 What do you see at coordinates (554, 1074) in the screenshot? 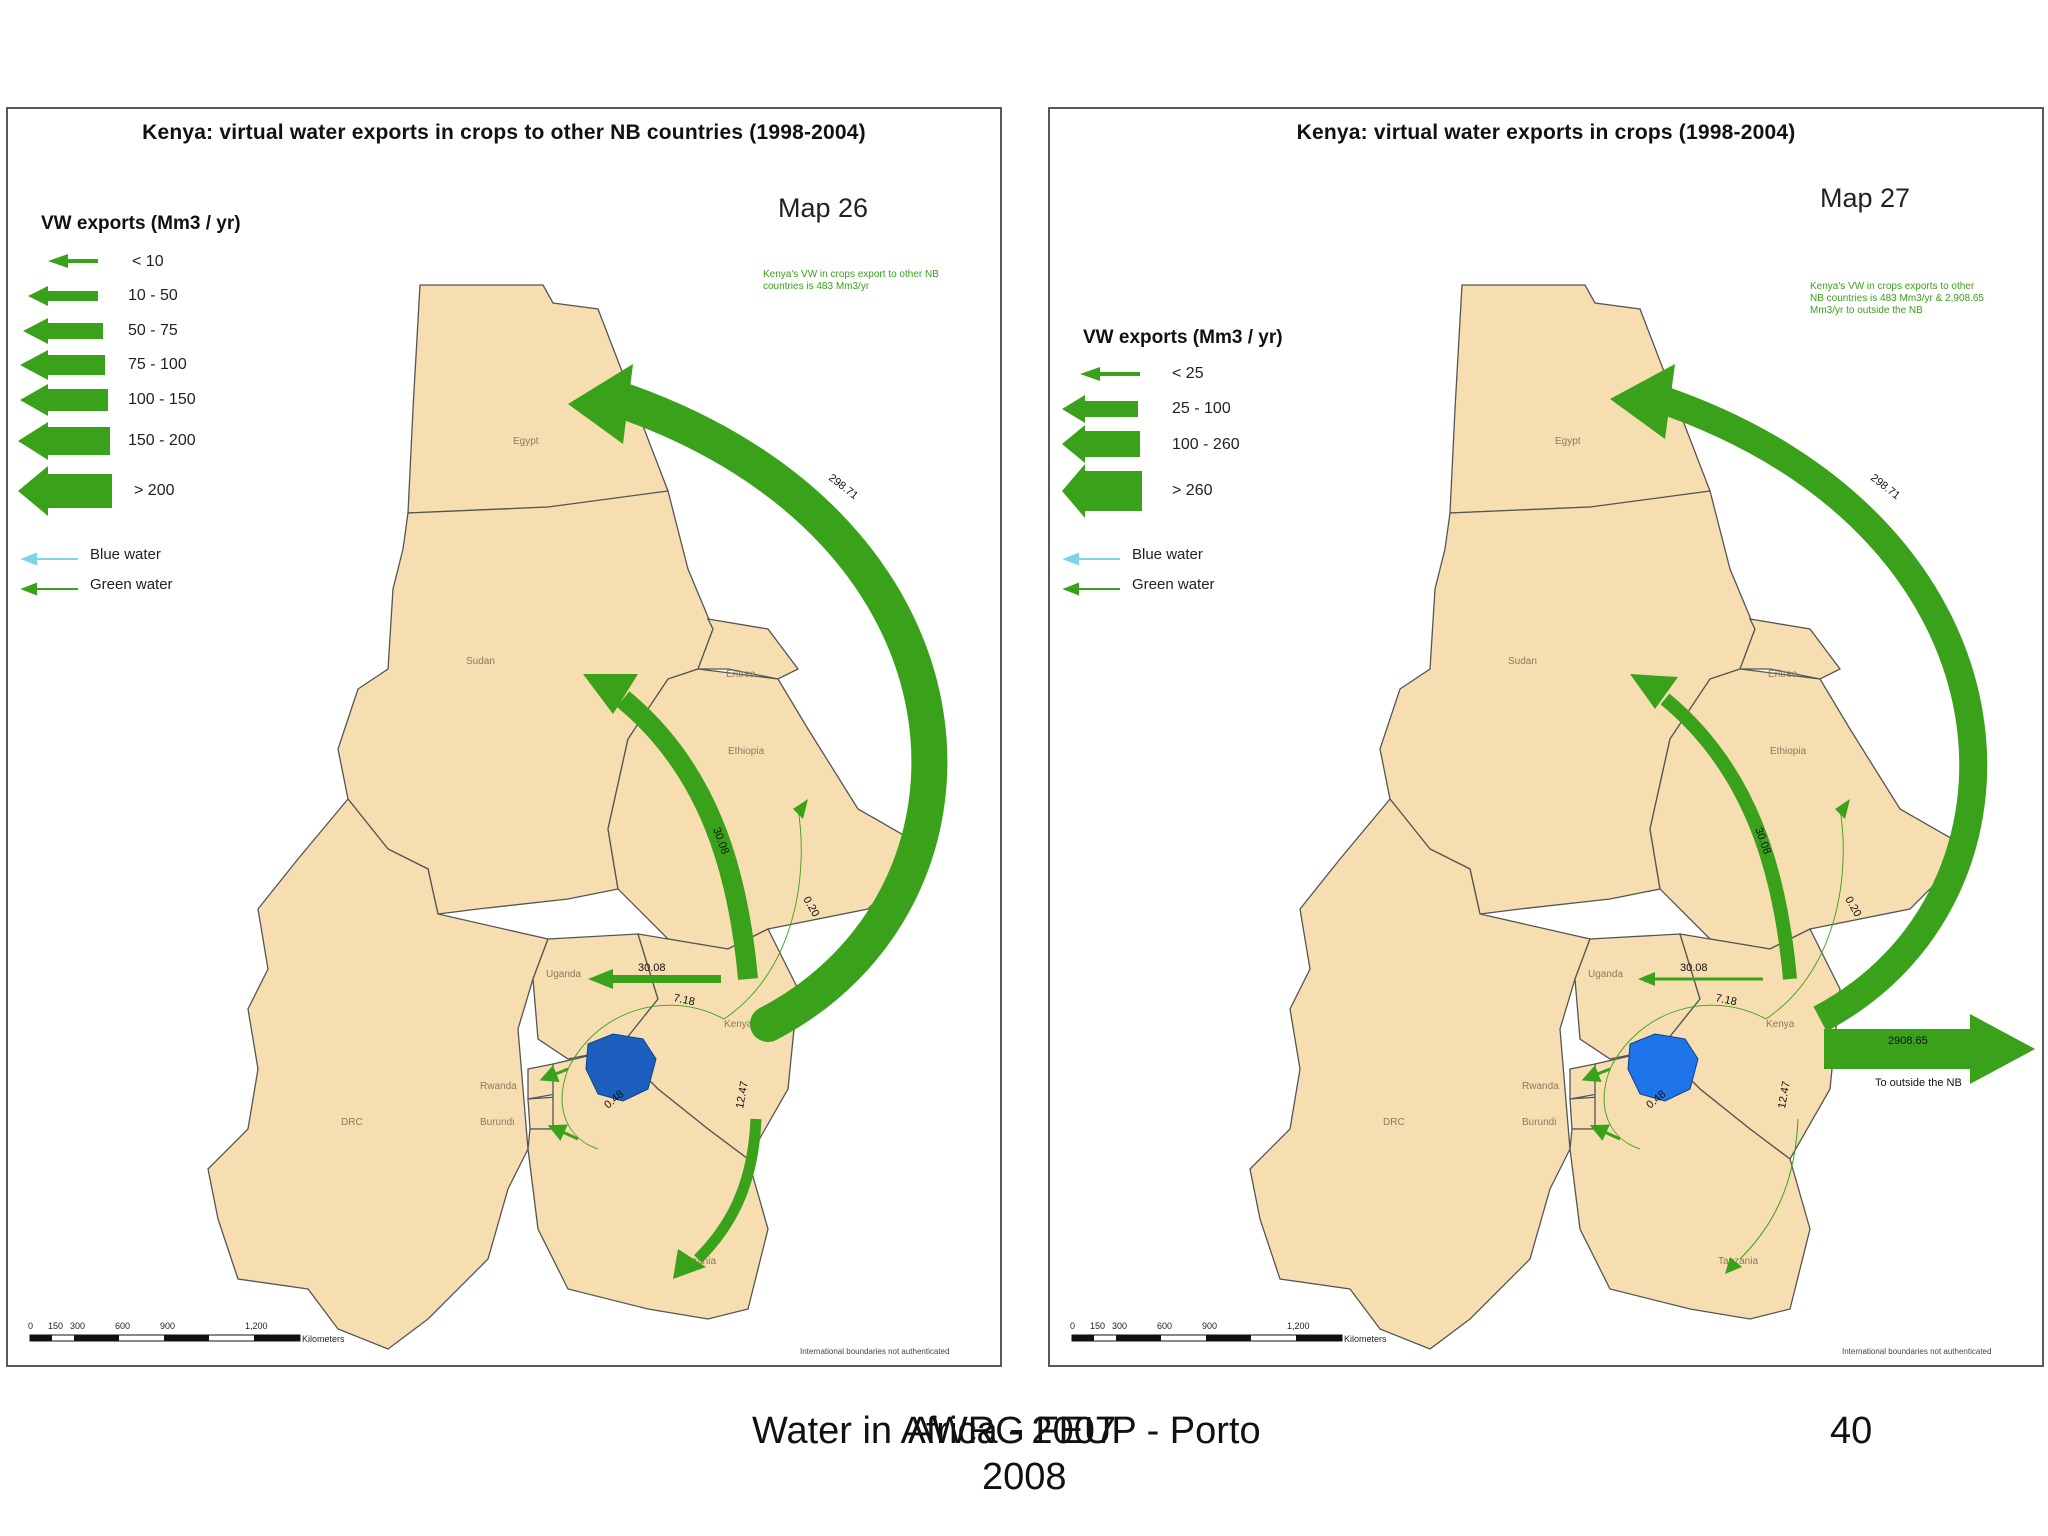
I see `flow-rwanda` at bounding box center [554, 1074].